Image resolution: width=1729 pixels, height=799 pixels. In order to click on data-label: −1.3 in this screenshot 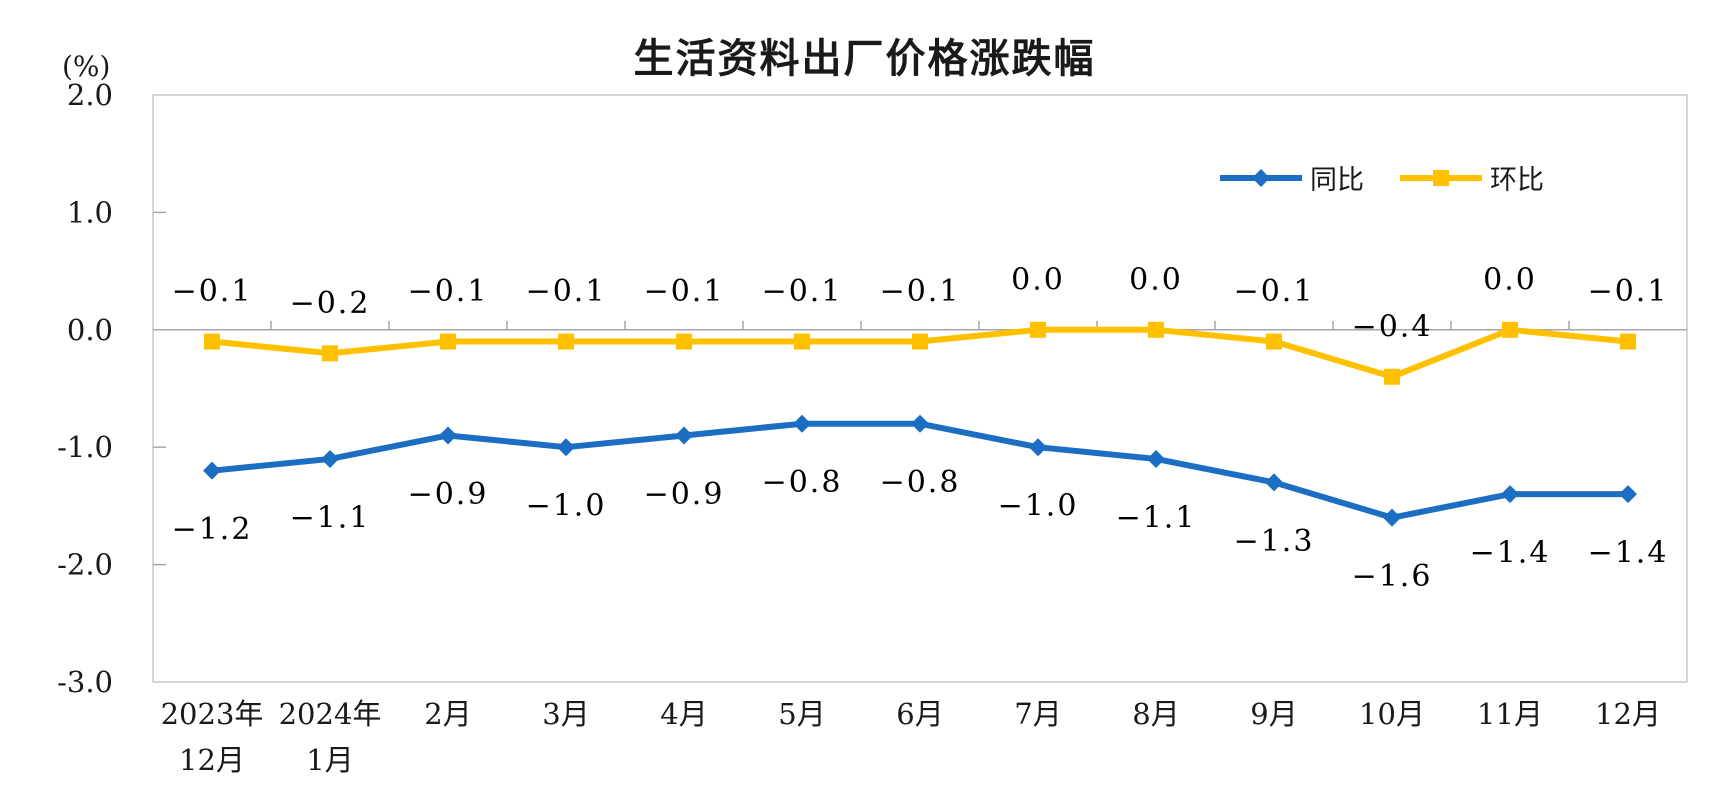, I will do `click(1274, 541)`.